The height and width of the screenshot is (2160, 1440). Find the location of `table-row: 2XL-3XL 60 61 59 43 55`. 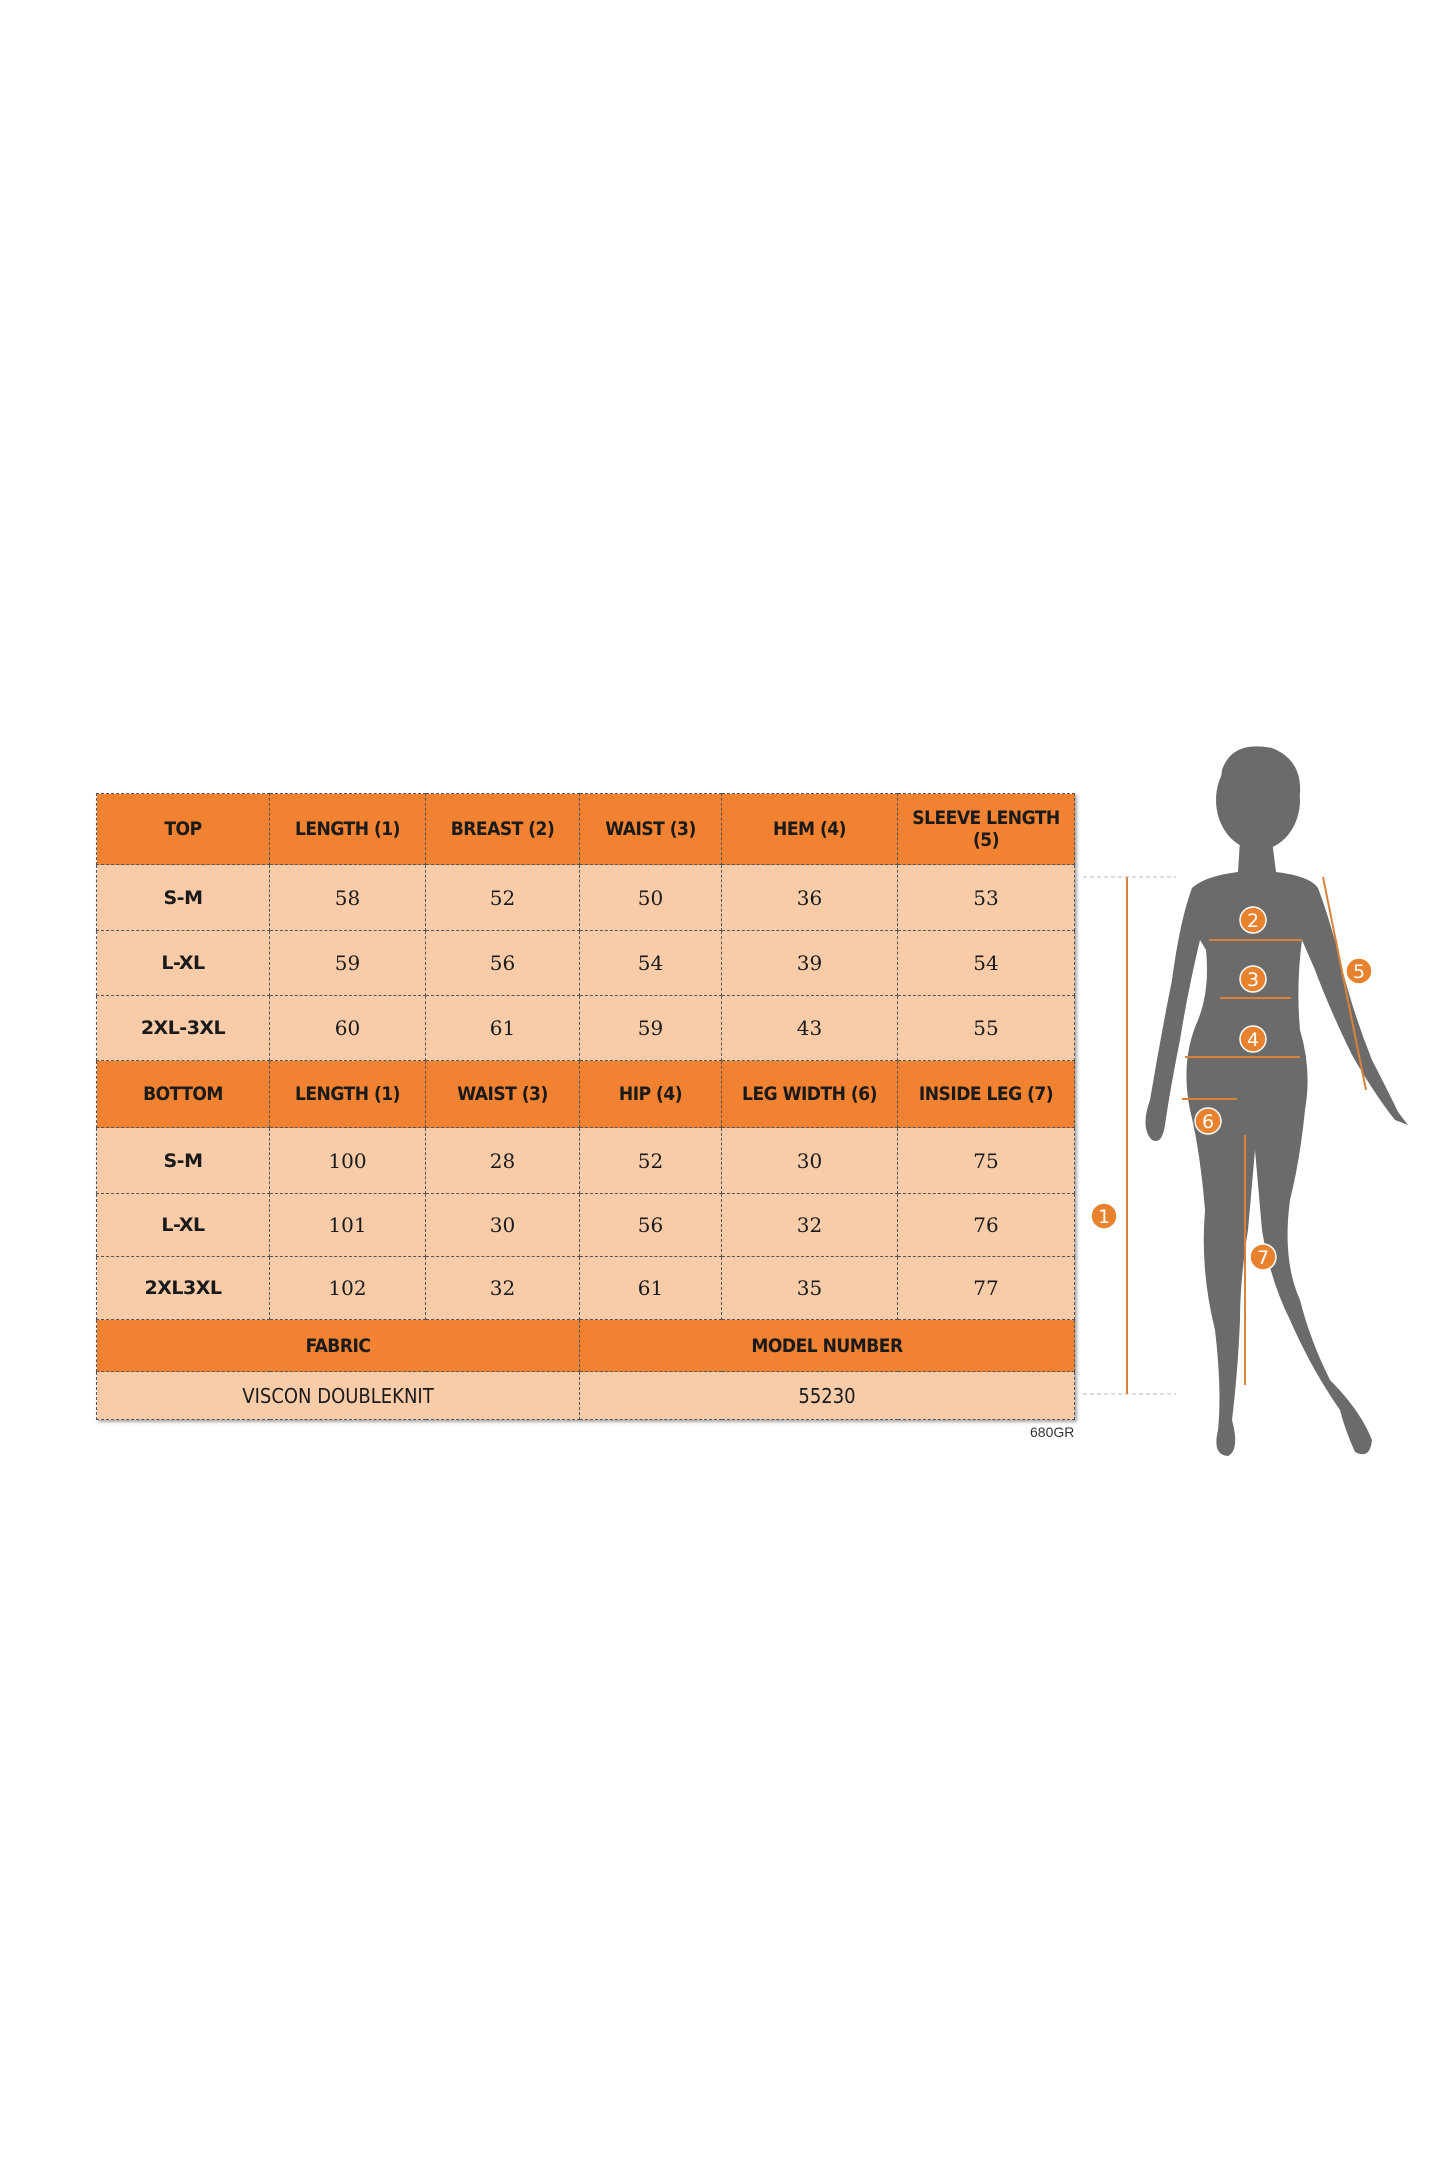

table-row: 2XL-3XL 60 61 59 43 55 is located at coordinates (585, 1028).